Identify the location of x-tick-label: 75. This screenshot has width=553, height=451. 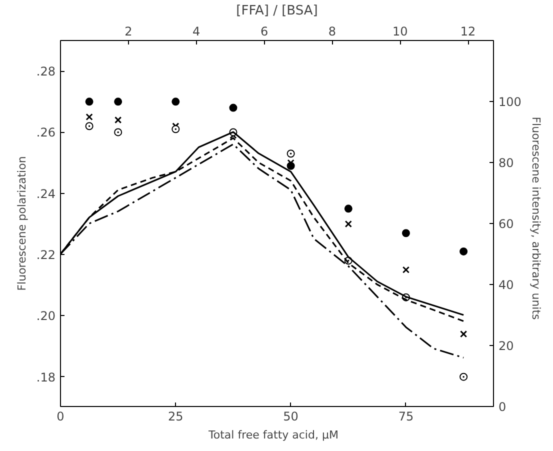
(406, 417).